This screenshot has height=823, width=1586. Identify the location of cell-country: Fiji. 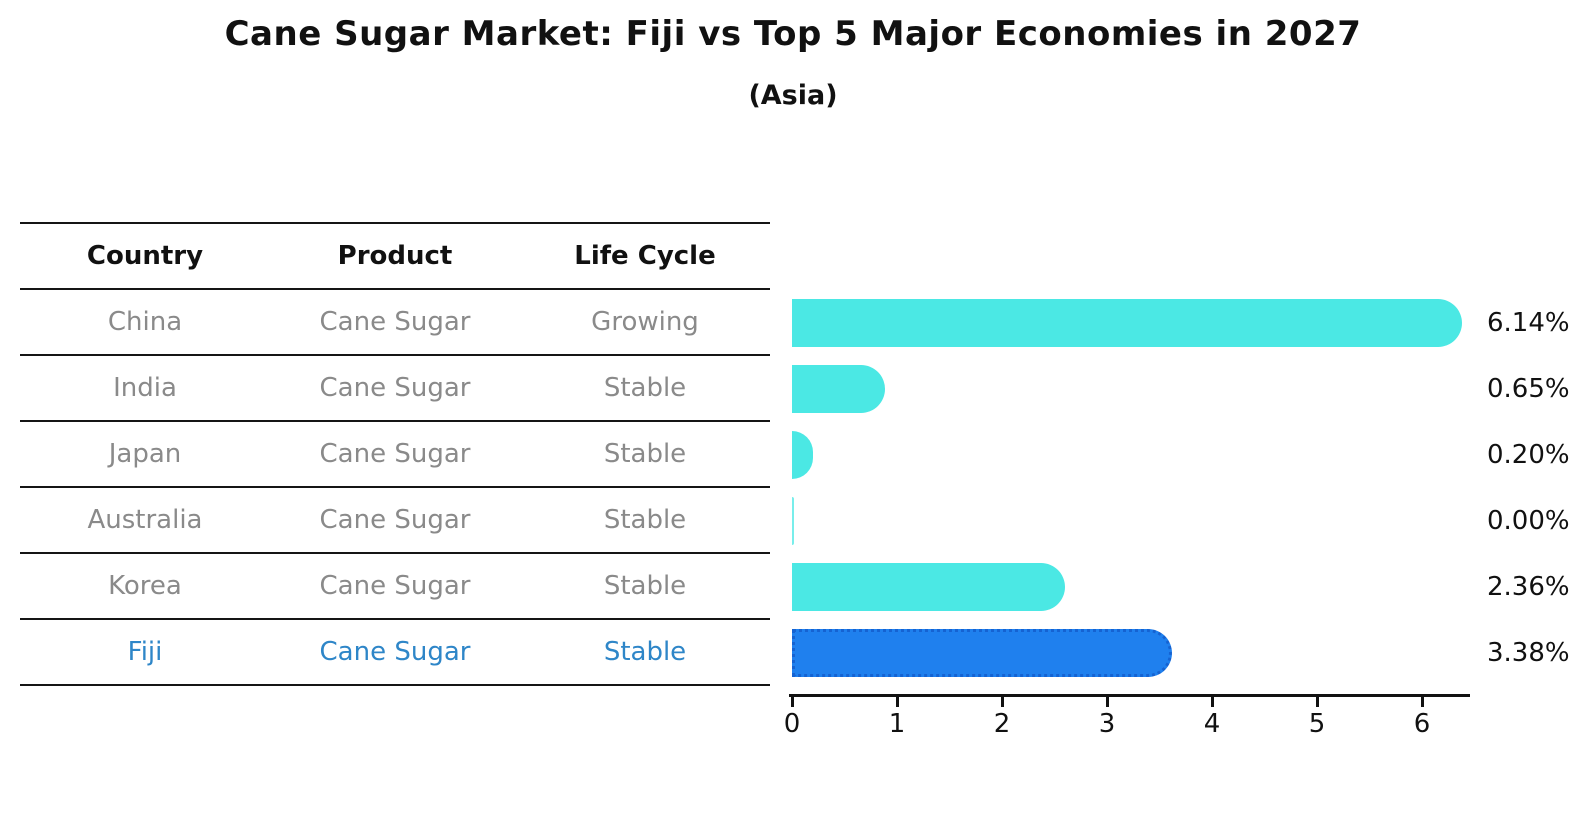
(145, 652).